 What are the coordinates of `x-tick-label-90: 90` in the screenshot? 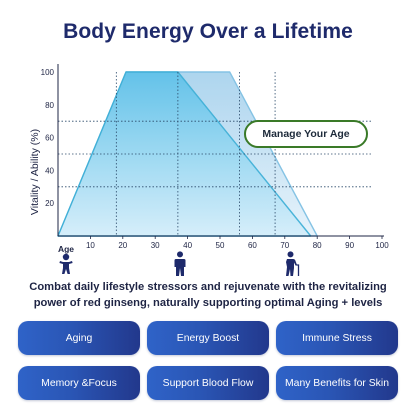 It's located at (349, 245).